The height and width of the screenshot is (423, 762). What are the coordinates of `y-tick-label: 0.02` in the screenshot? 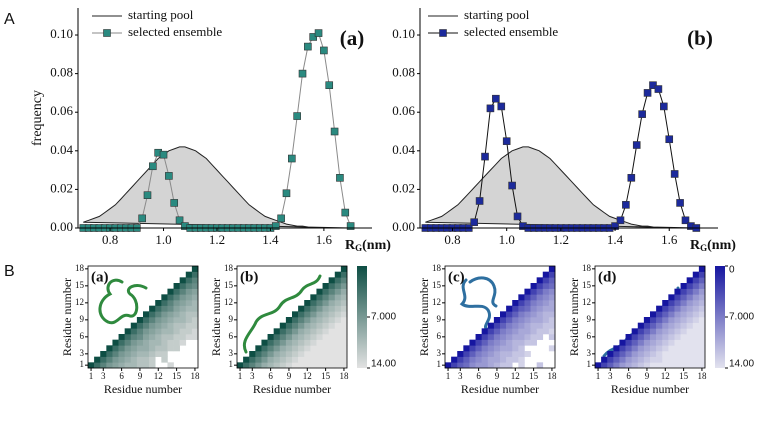 It's located at (403, 187).